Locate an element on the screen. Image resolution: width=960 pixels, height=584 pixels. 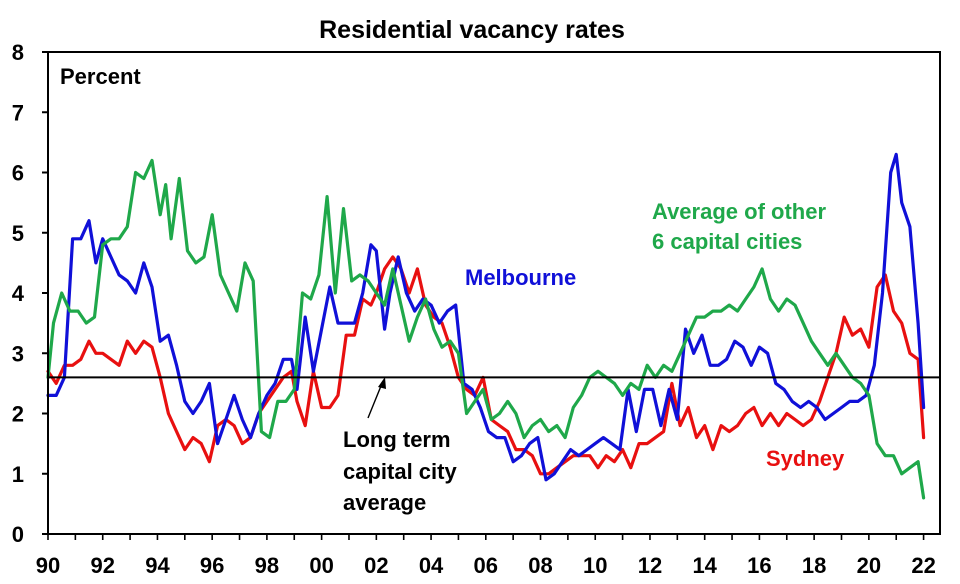
y-tick-label: 5 is located at coordinates (18, 233).